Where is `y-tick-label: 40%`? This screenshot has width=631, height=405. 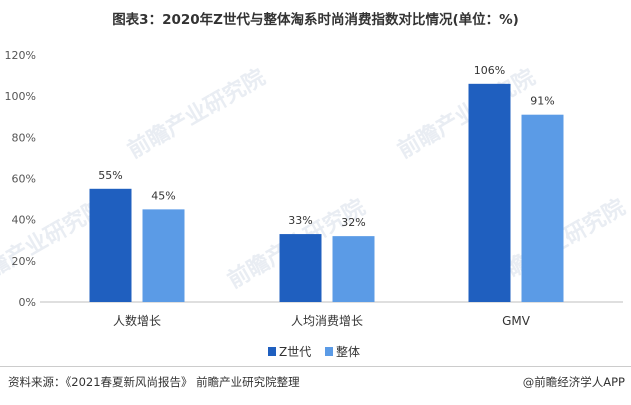
y-tick-label: 40% is located at coordinates (24, 220).